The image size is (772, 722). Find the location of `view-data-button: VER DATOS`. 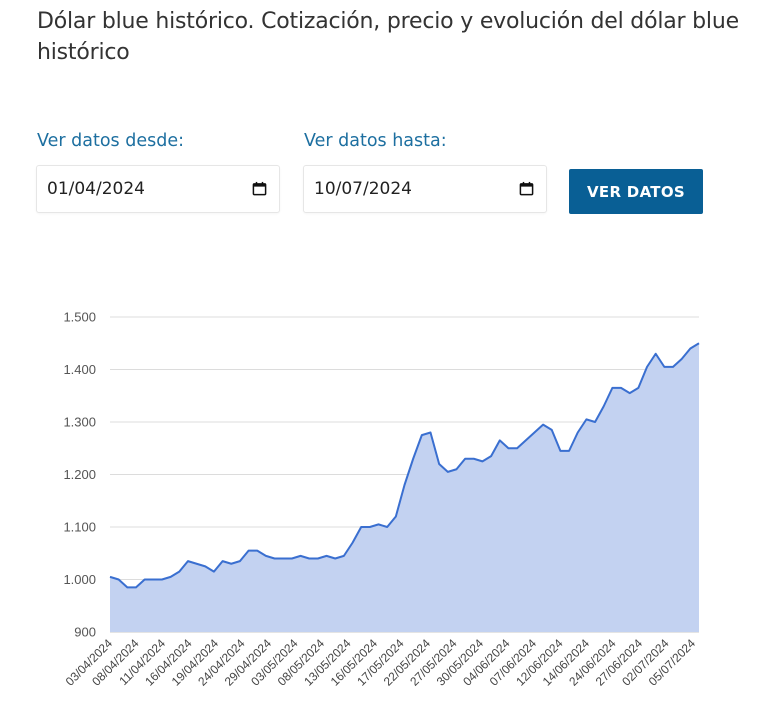

view-data-button: VER DATOS is located at coordinates (636, 191).